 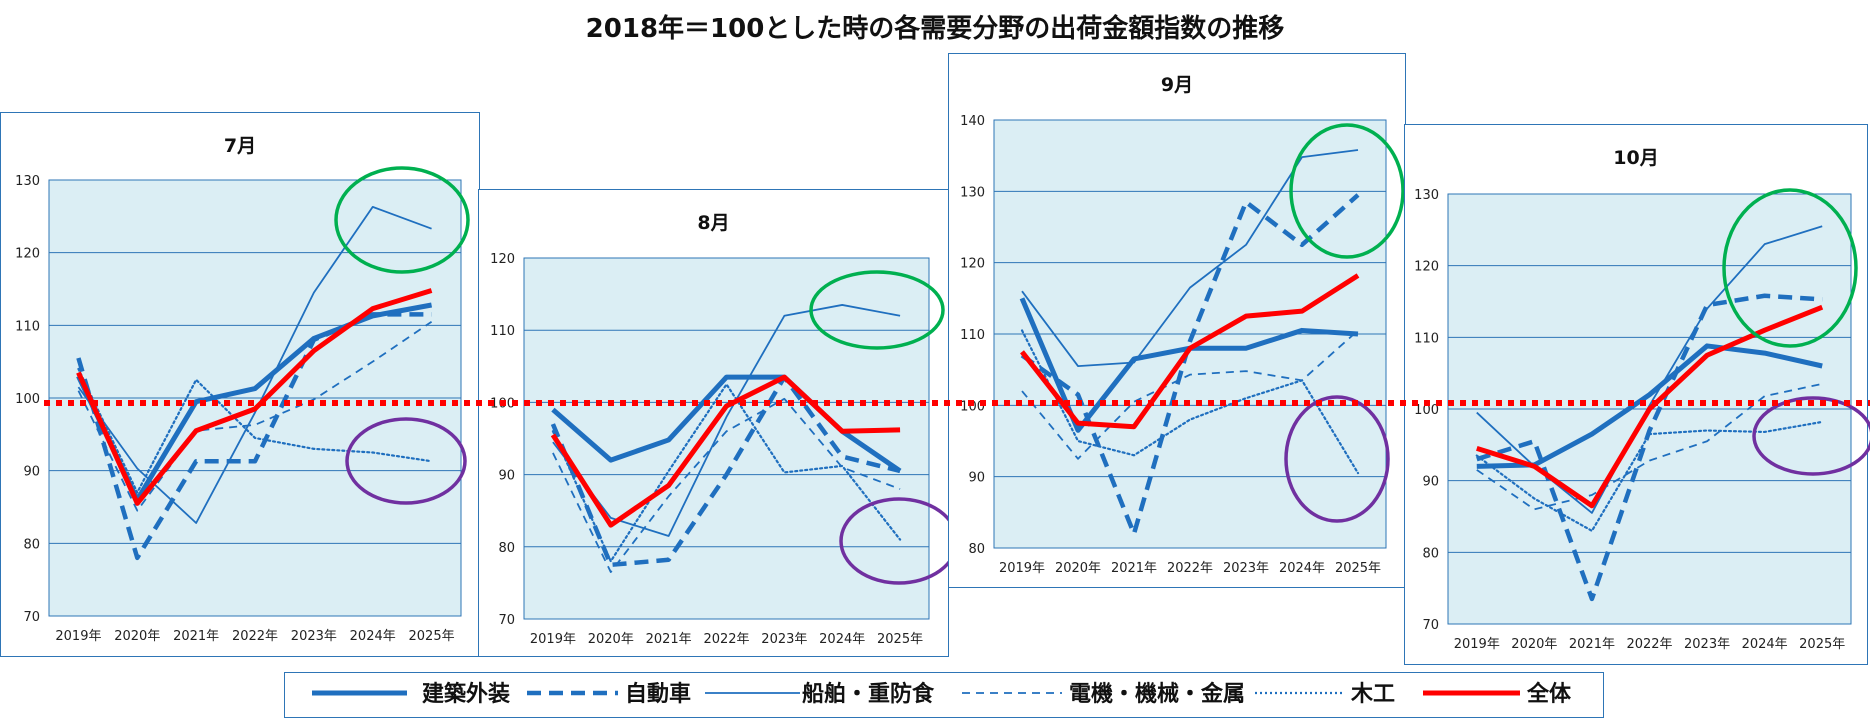 What do you see at coordinates (726, 438) in the screenshot?
I see `plot-area` at bounding box center [726, 438].